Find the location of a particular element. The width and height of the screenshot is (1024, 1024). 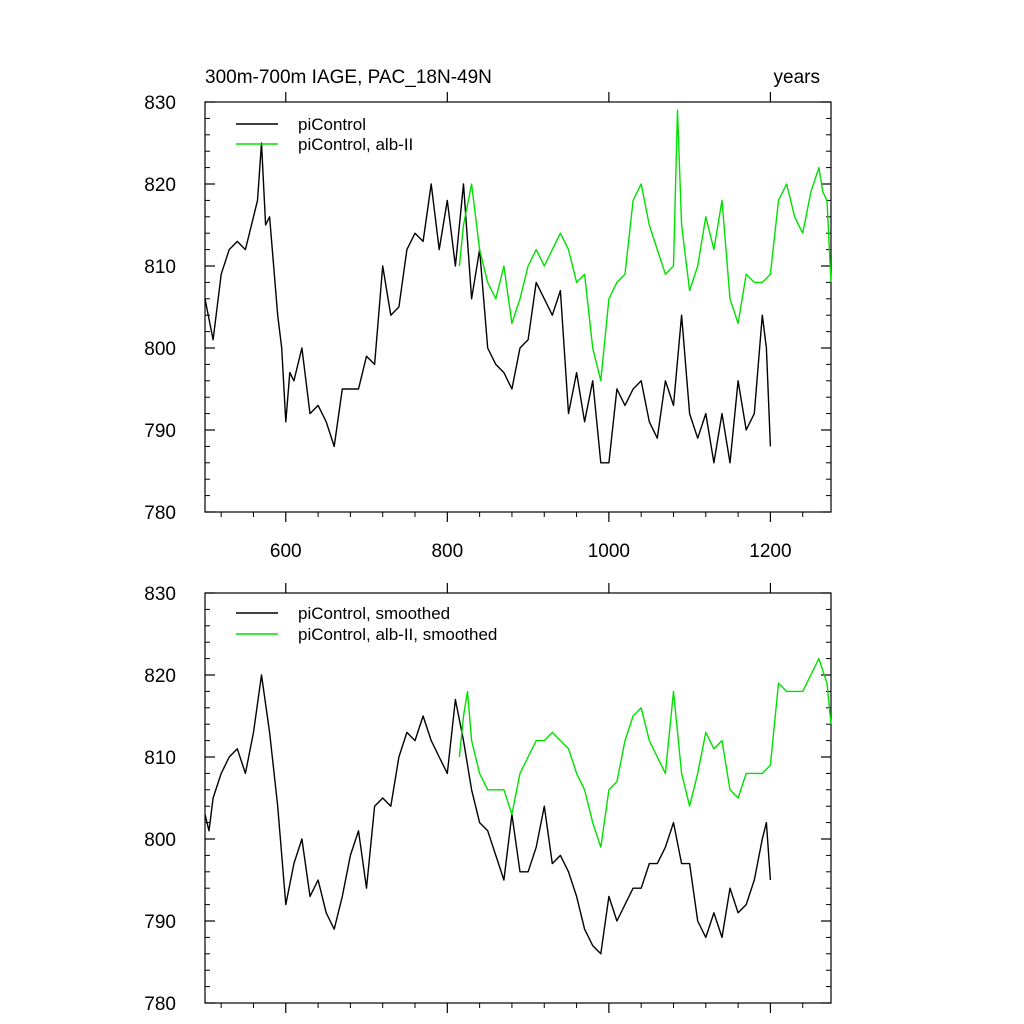

x-tick-label: 1200 is located at coordinates (770, 551).